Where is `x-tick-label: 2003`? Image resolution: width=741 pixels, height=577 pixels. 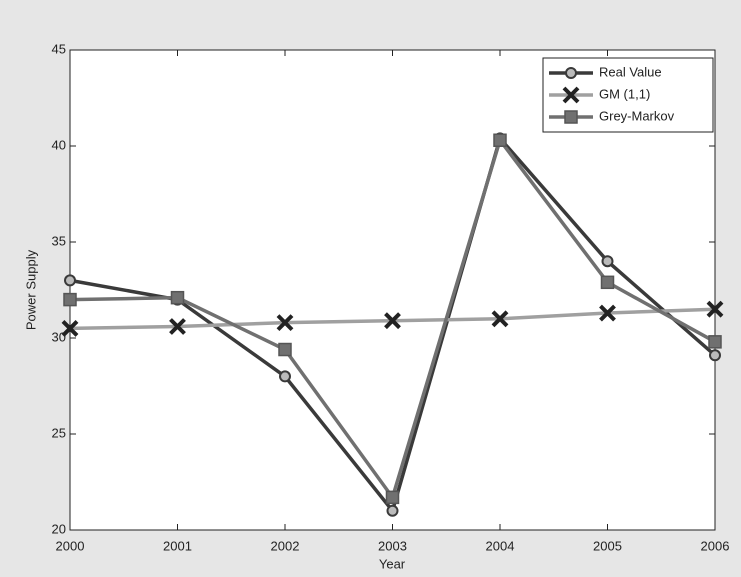
x-tick-label: 2003 is located at coordinates (392, 545).